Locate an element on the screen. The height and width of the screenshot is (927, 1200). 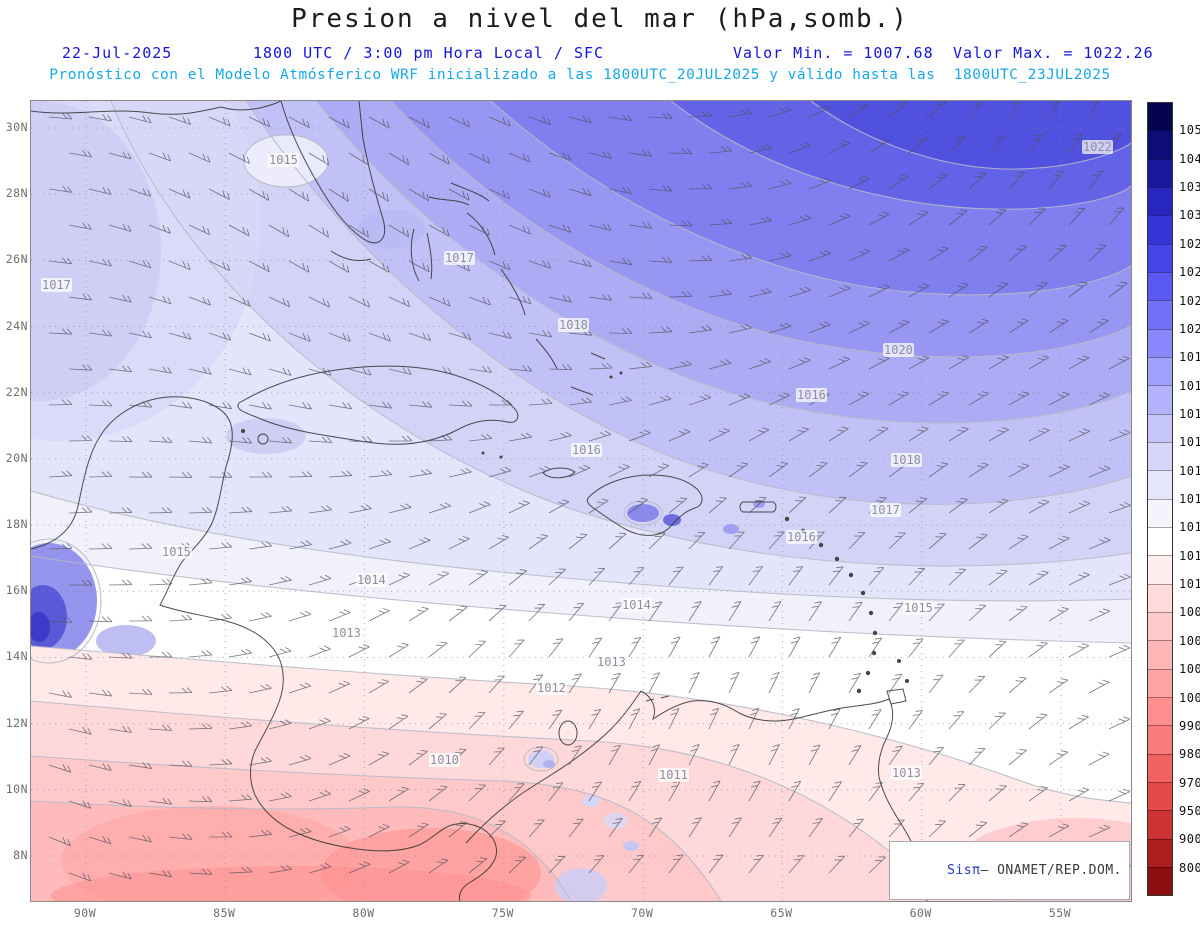
colorbar-label: 1025 is located at coordinates (1189, 272).